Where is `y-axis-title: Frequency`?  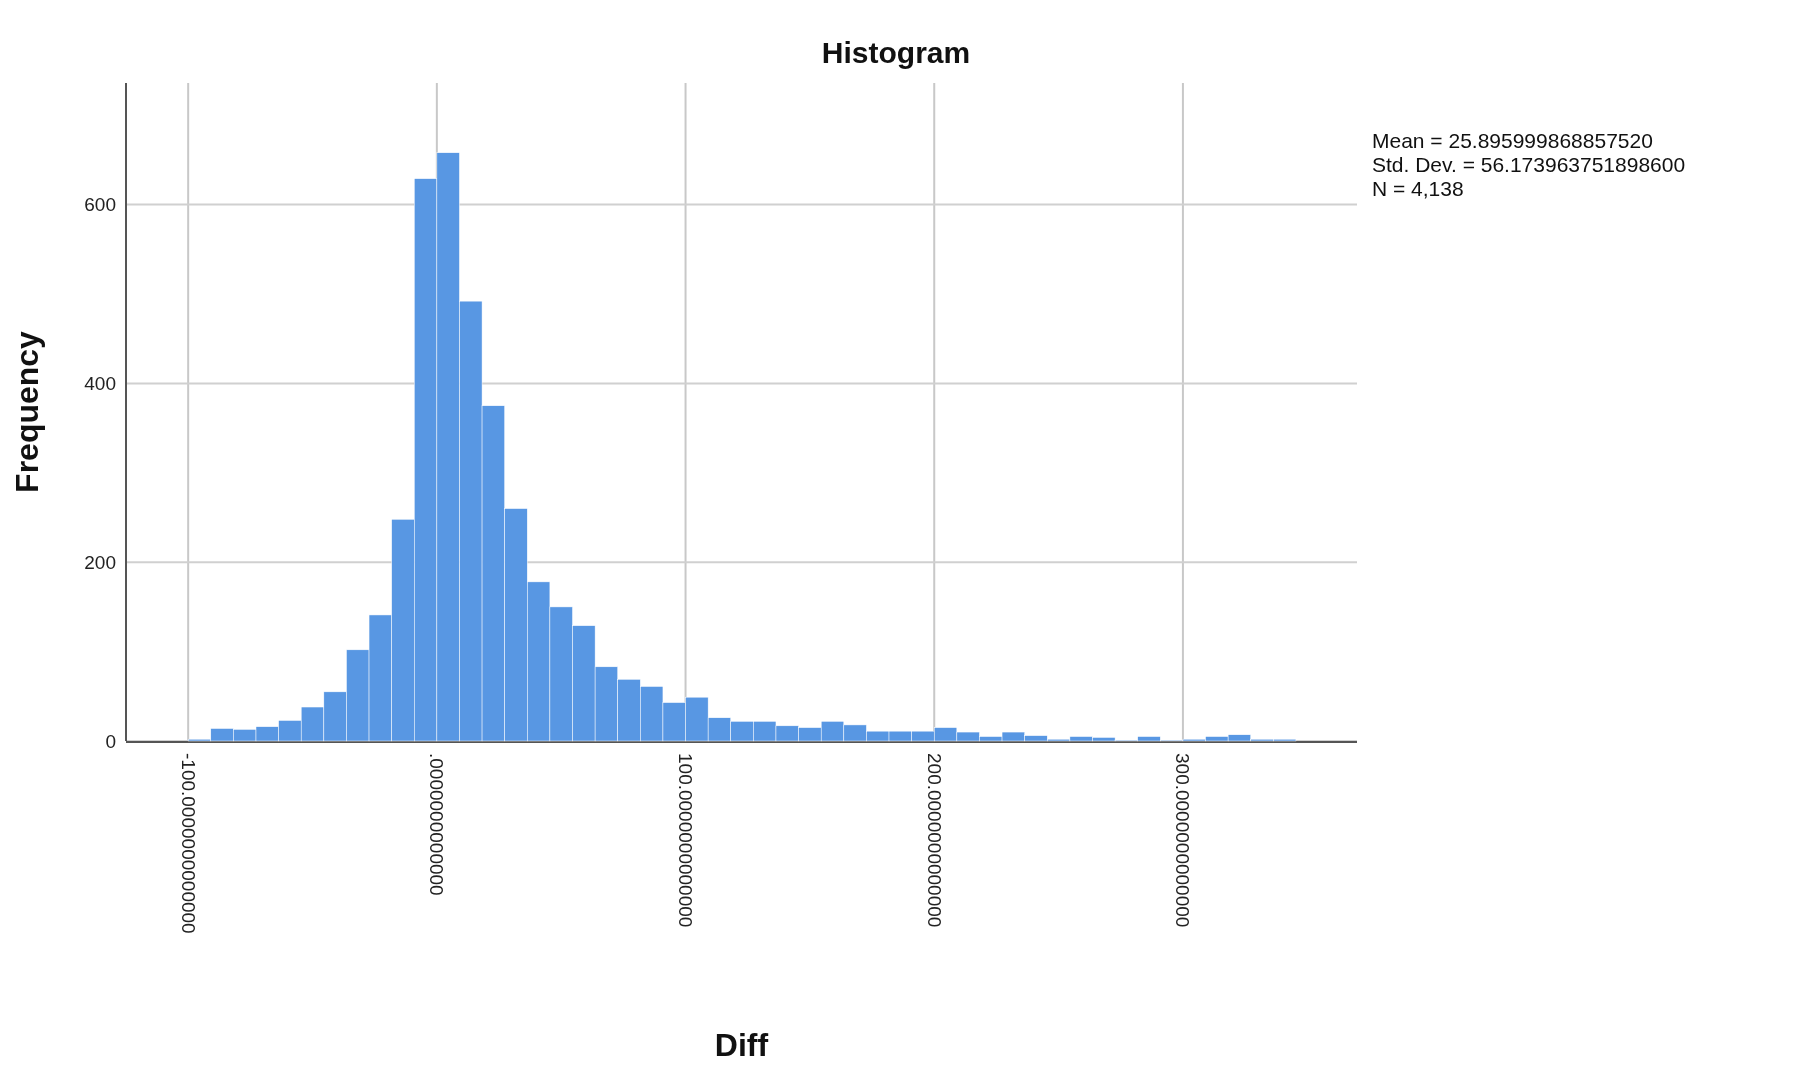 y-axis-title: Frequency is located at coordinates (27, 411).